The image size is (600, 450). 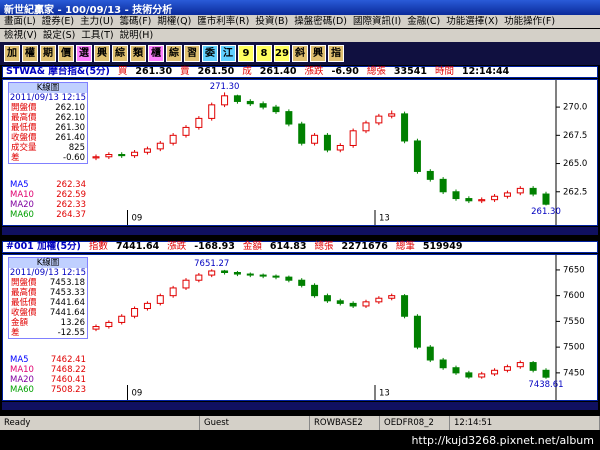 I want to click on menu-item: 設定(S), so click(x=59, y=35).